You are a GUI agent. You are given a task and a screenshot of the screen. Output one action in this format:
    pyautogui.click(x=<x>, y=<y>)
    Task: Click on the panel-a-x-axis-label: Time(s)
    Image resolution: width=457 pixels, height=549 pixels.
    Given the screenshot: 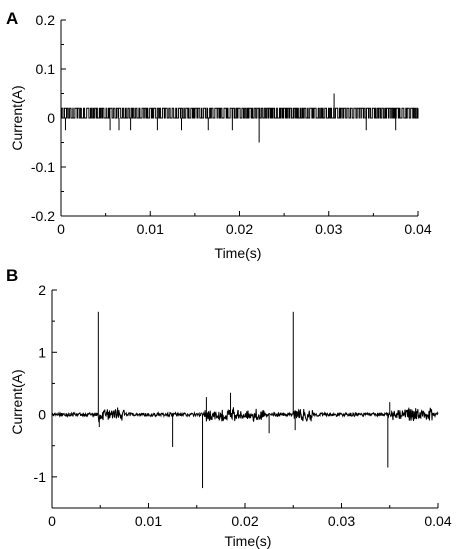 What is the action you would take?
    pyautogui.click(x=238, y=253)
    